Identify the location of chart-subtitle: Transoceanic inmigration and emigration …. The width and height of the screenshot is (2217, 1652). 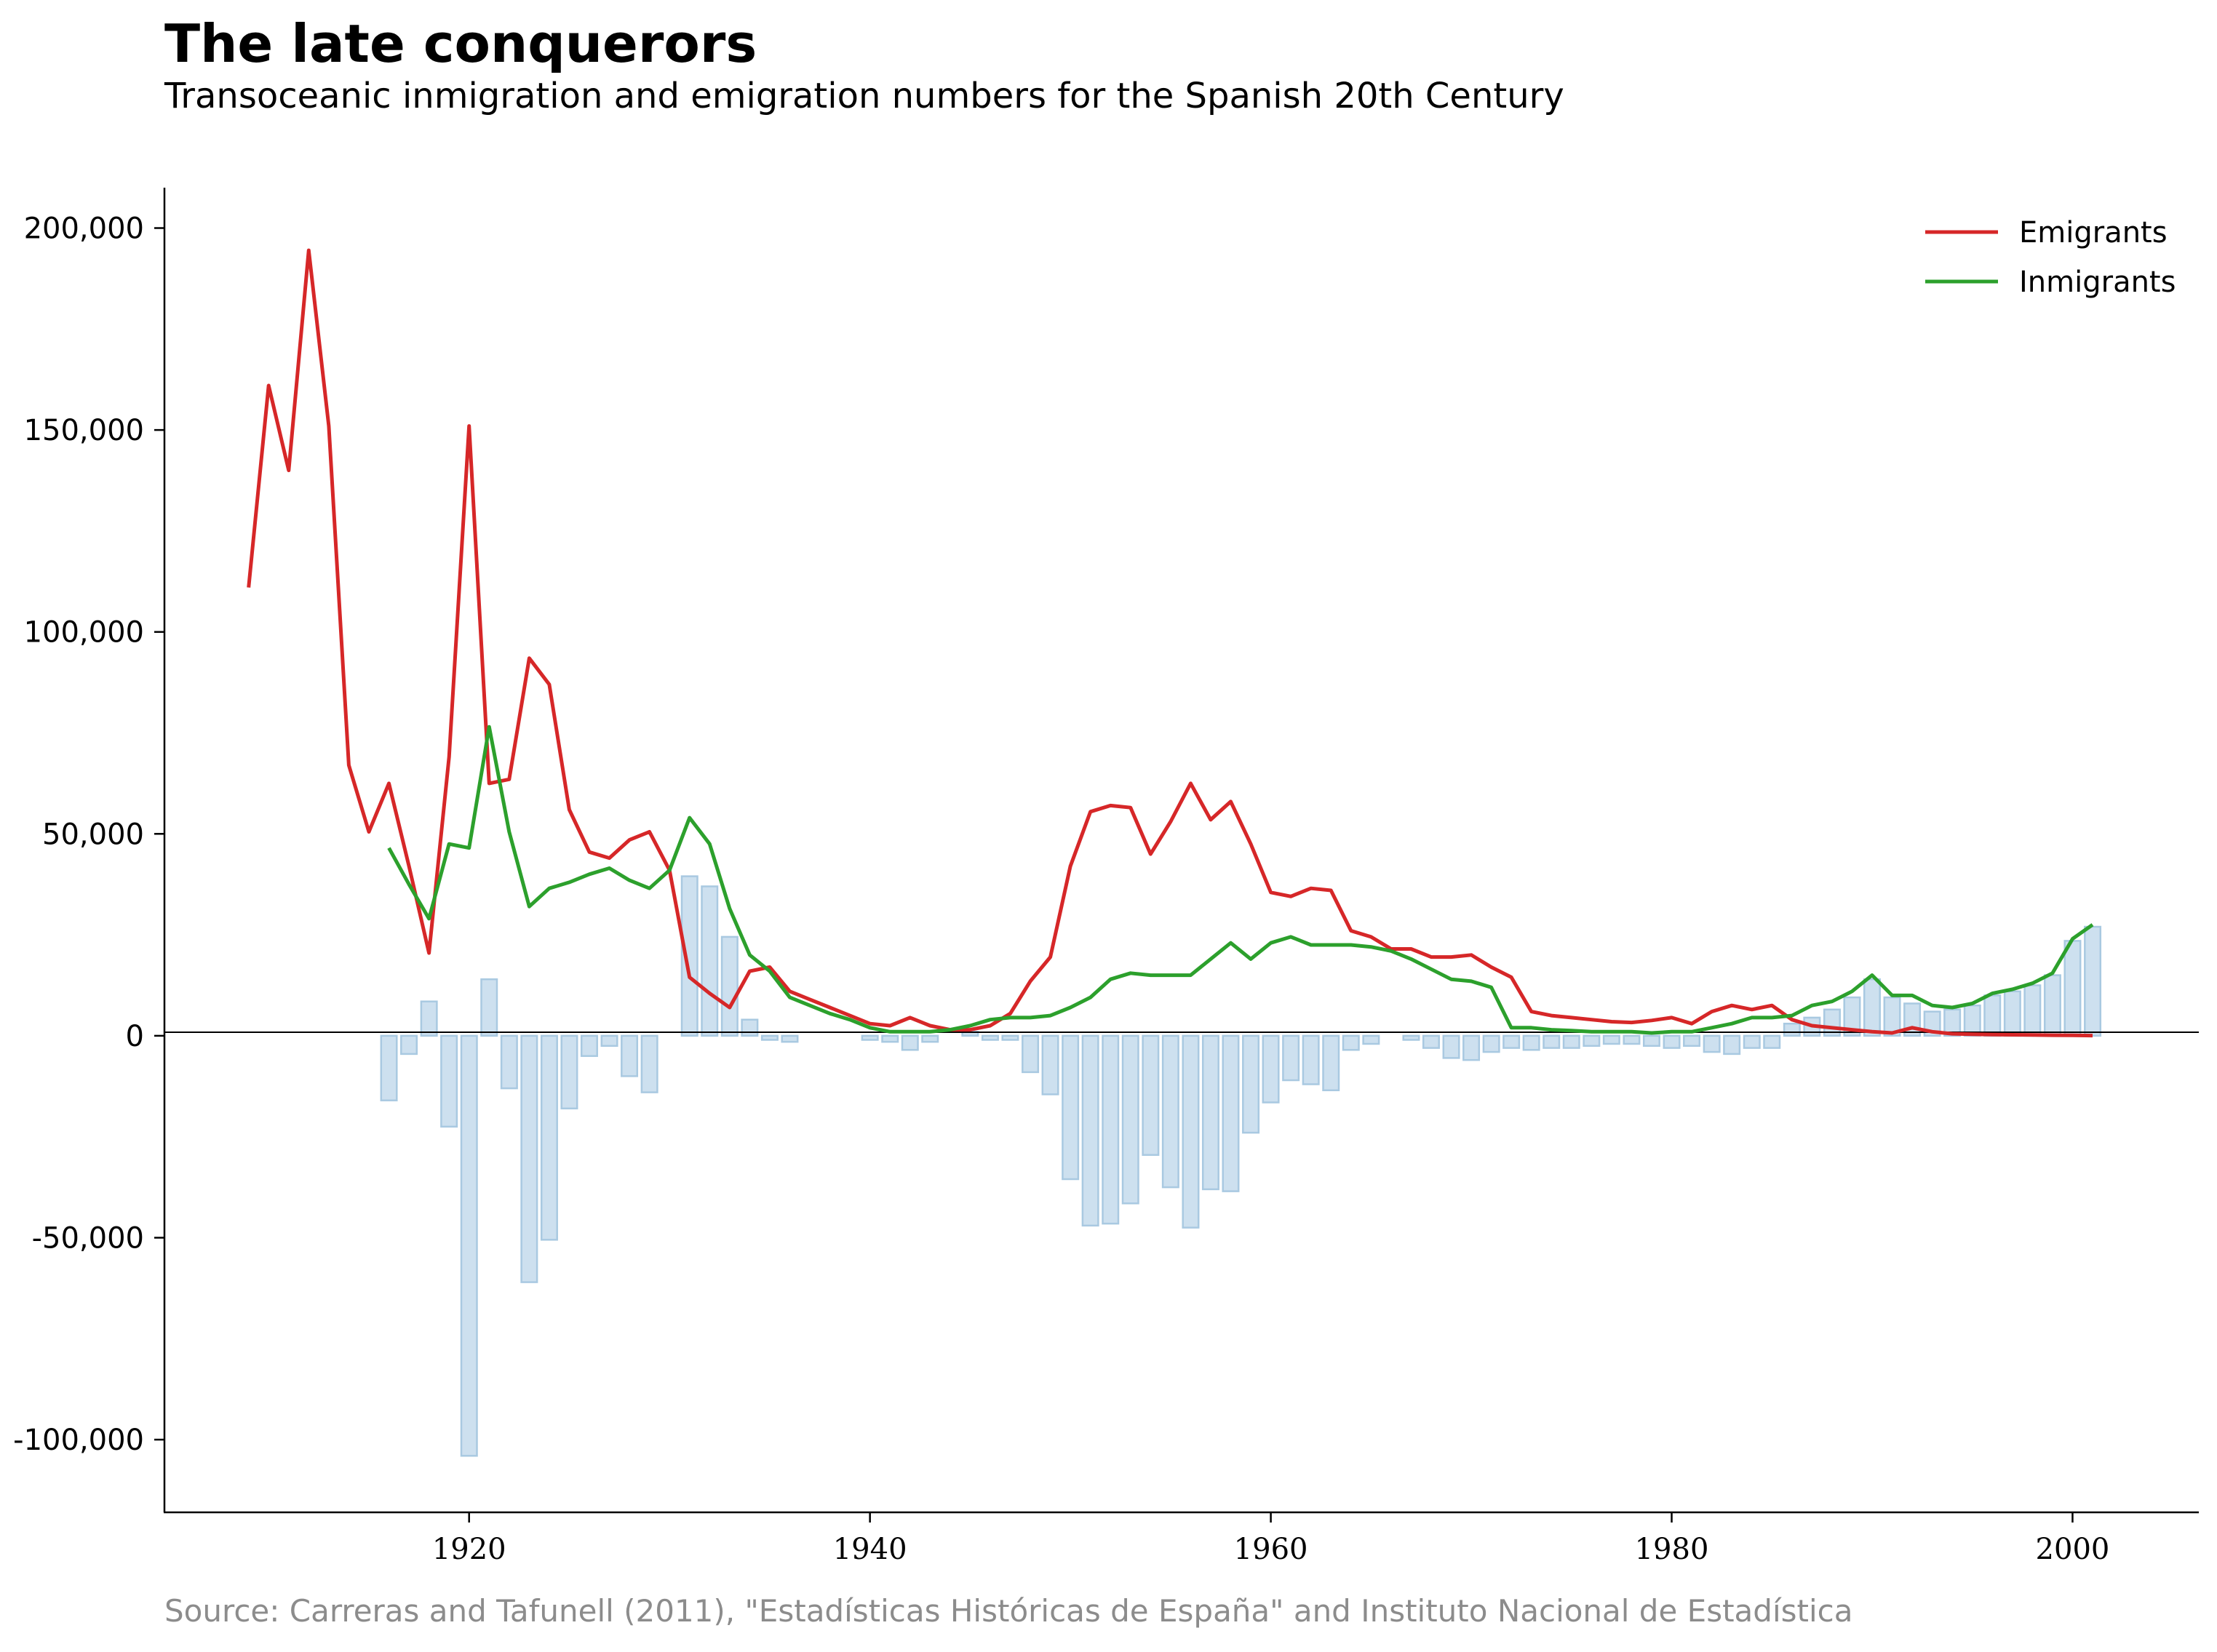
(864, 96).